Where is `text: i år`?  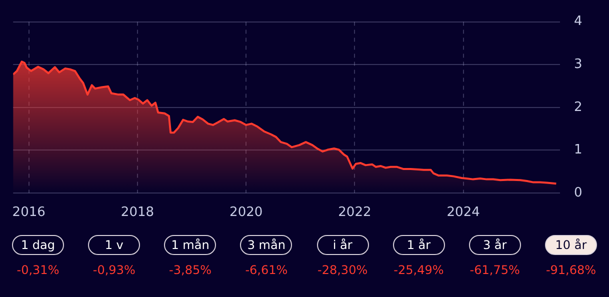
text: i år is located at coordinates (342, 245).